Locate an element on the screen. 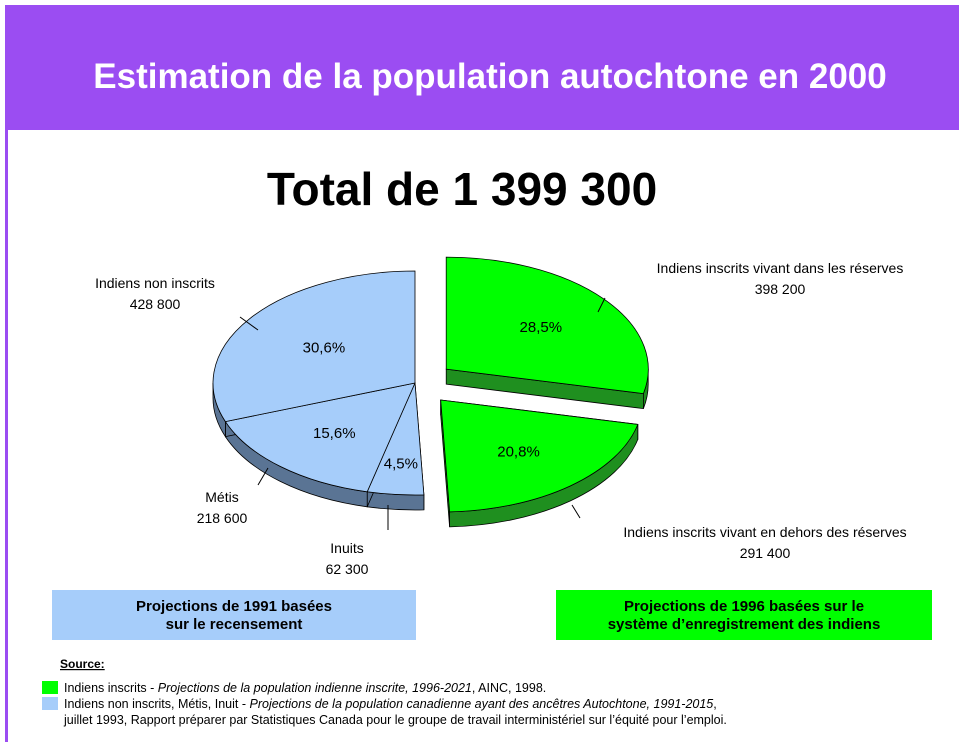 Image resolution: width=959 pixels, height=742 pixels. count-label: 218 600 is located at coordinates (222, 518).